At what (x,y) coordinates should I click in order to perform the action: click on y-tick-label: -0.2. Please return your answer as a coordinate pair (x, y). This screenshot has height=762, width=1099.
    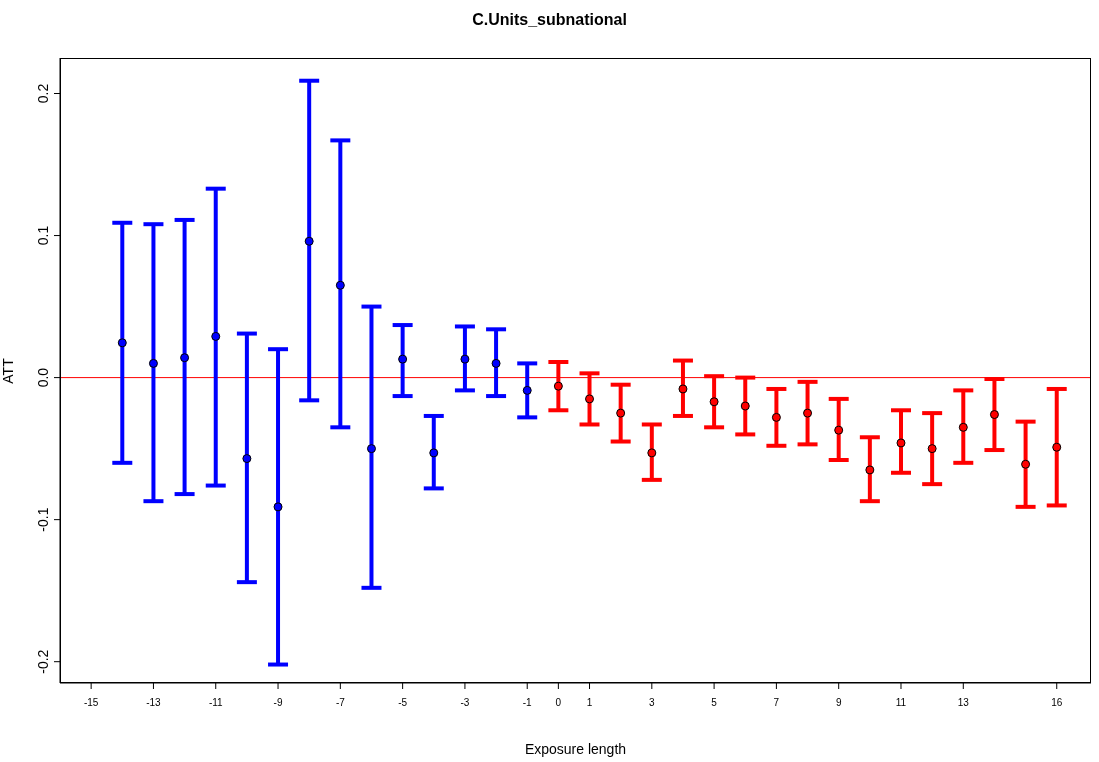
    Looking at the image, I should click on (43, 661).